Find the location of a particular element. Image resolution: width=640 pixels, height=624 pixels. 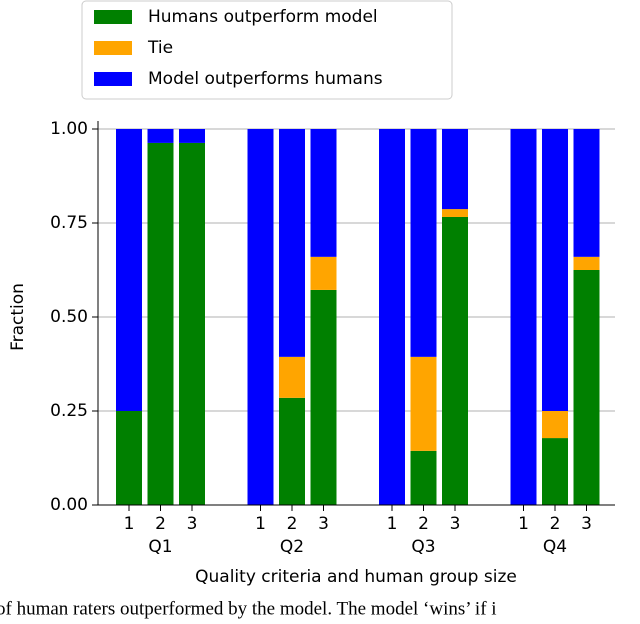

legend-label: Tie is located at coordinates (160, 48).